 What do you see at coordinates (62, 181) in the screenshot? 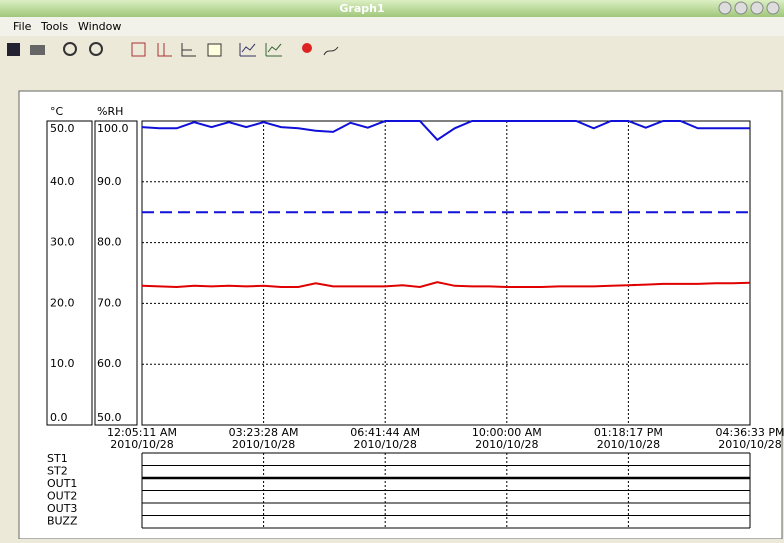
I see `y-tick-label: 40.0` at bounding box center [62, 181].